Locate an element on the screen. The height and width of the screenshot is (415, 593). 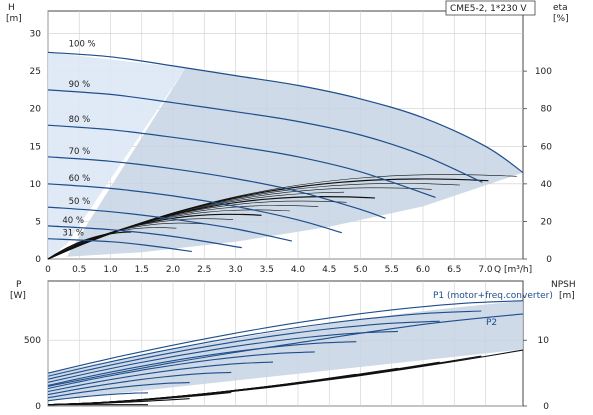
curve-labels: 100 % 90 % 80 % 70 % 60 % 50 % 40 % 31 % is located at coordinates (78, 138).